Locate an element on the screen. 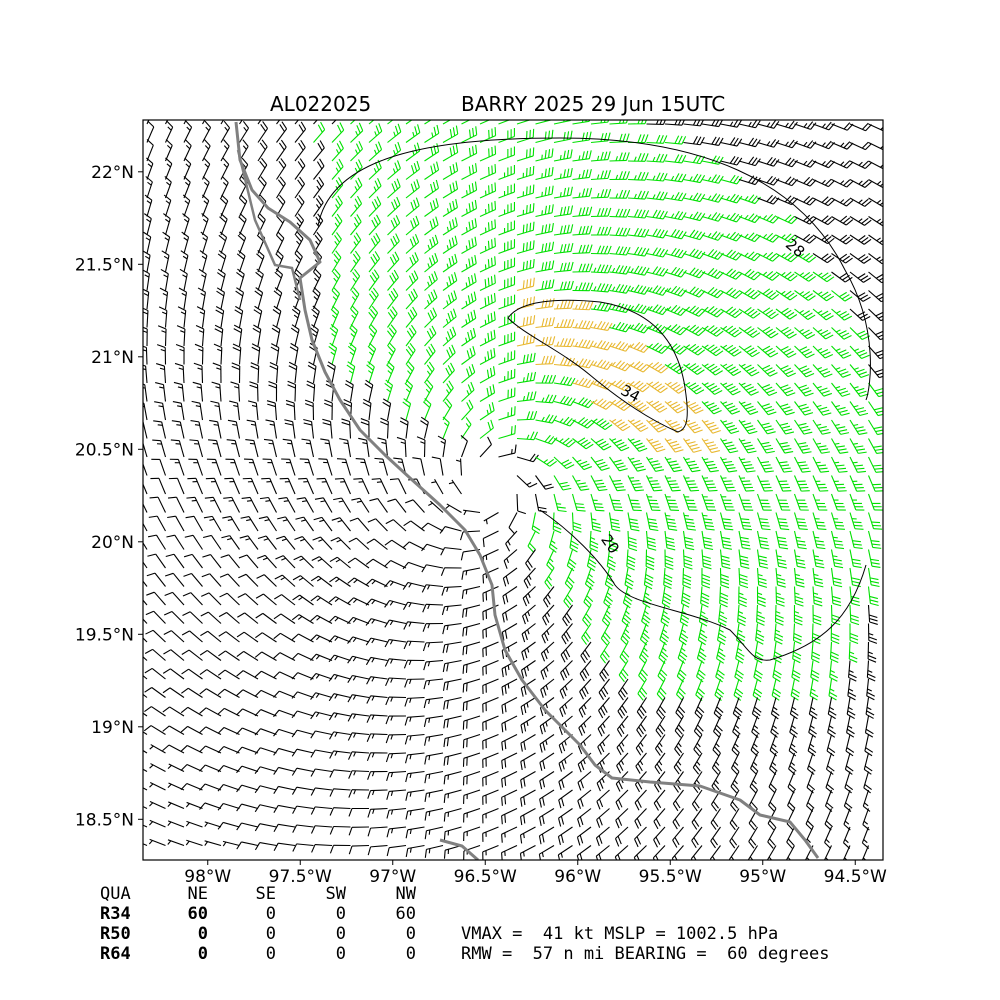 This screenshot has width=1000, height=1000. cell-ne: 60 is located at coordinates (197, 914).